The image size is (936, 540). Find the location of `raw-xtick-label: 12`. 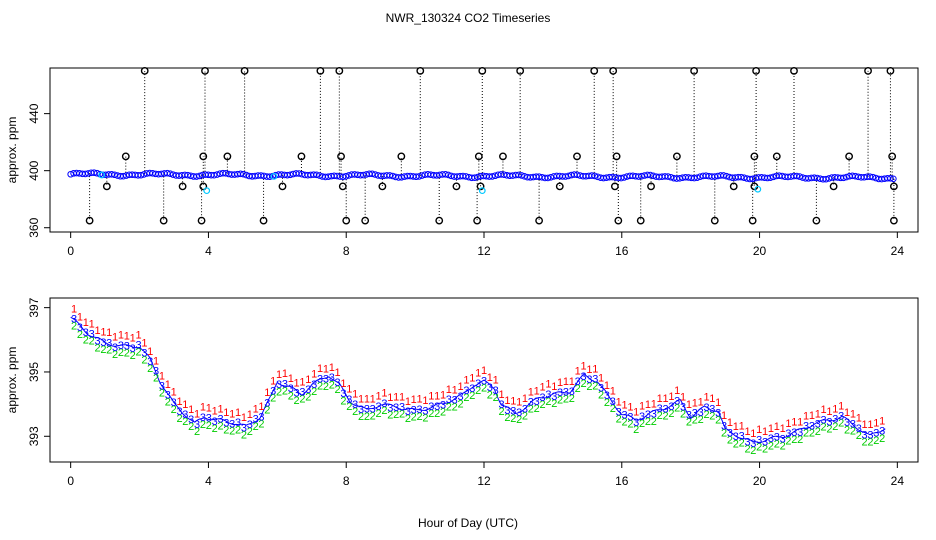

raw-xtick-label: 12 is located at coordinates (484, 251).